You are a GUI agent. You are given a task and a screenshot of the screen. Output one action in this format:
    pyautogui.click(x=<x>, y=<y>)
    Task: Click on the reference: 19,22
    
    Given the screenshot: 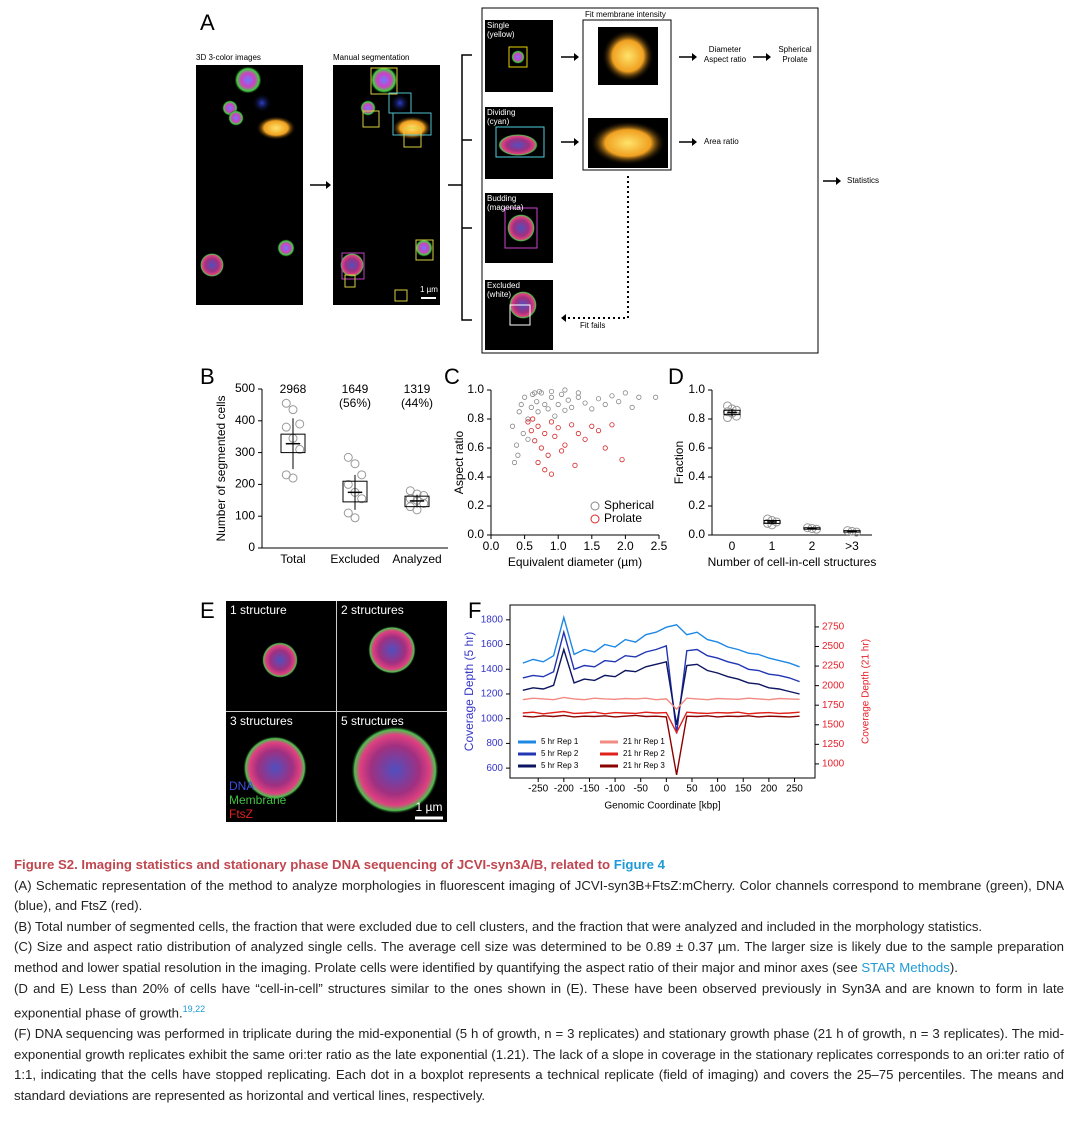 What is the action you would take?
    pyautogui.click(x=194, y=1009)
    